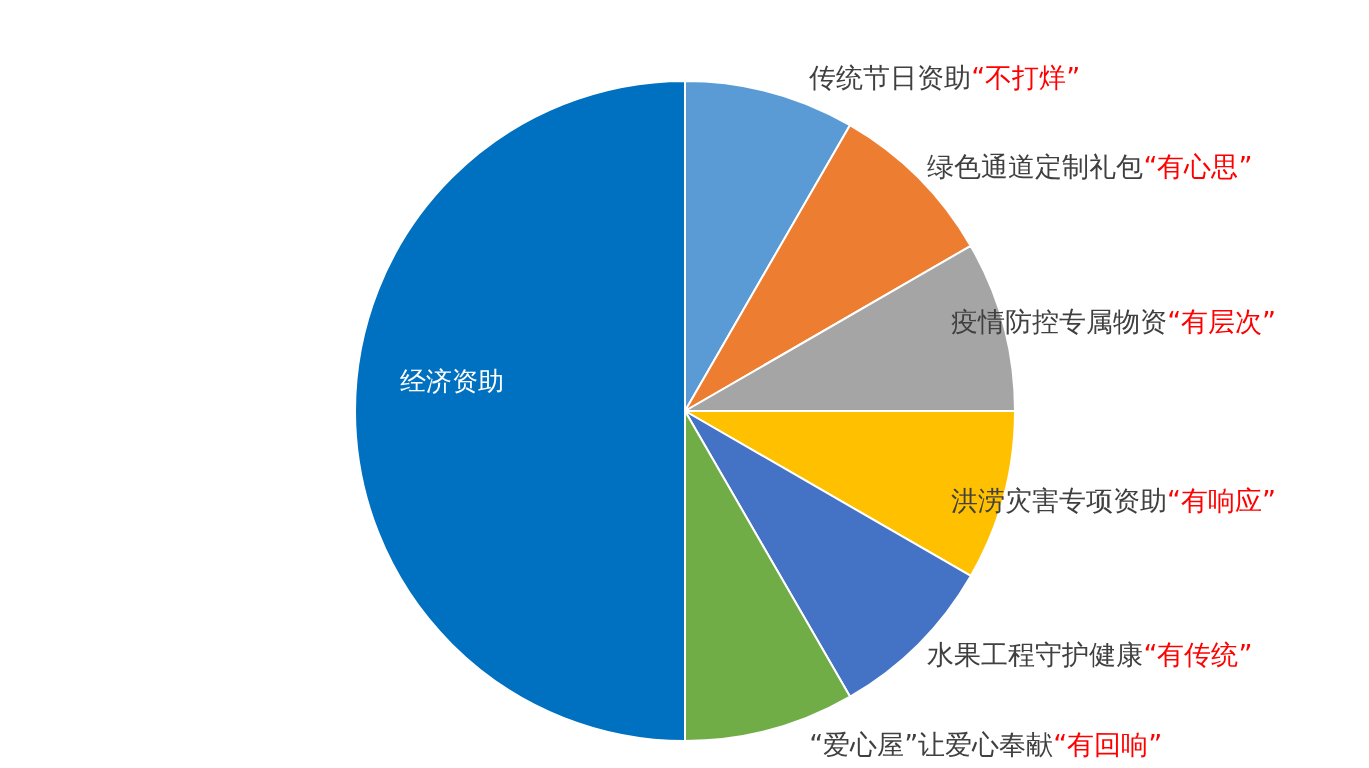 The image size is (1369, 768). I want to click on slice-label: 水果工程守护健康“有传统”, so click(1090, 655).